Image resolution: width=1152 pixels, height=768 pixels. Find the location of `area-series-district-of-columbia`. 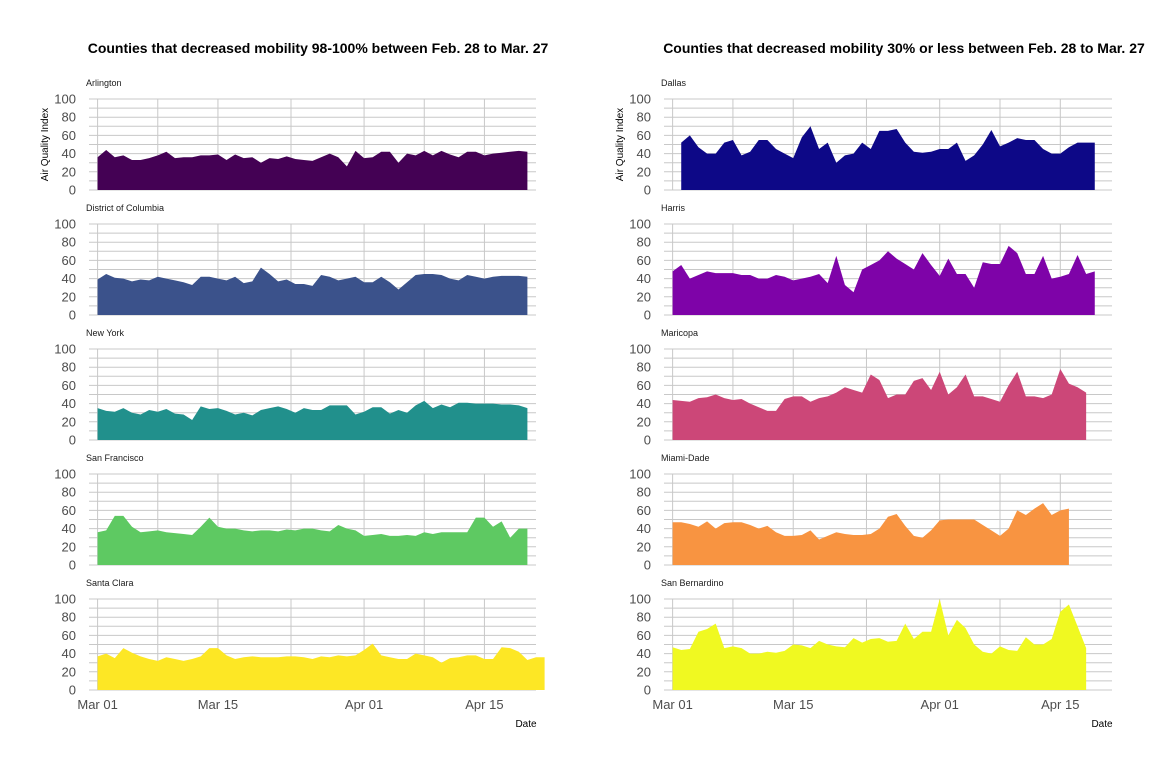

area-series-district-of-columbia is located at coordinates (312, 291).